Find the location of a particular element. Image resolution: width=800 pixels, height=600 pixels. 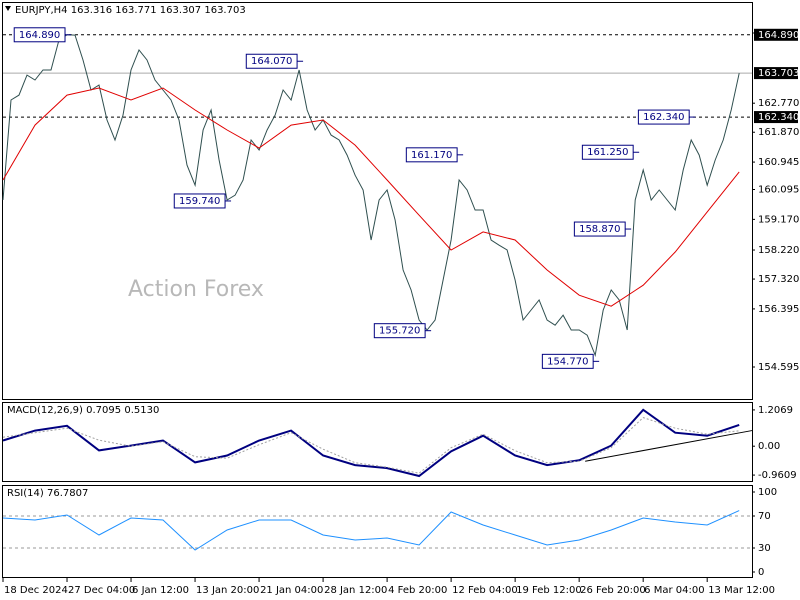

level-label: 162.340 is located at coordinates (778, 117).